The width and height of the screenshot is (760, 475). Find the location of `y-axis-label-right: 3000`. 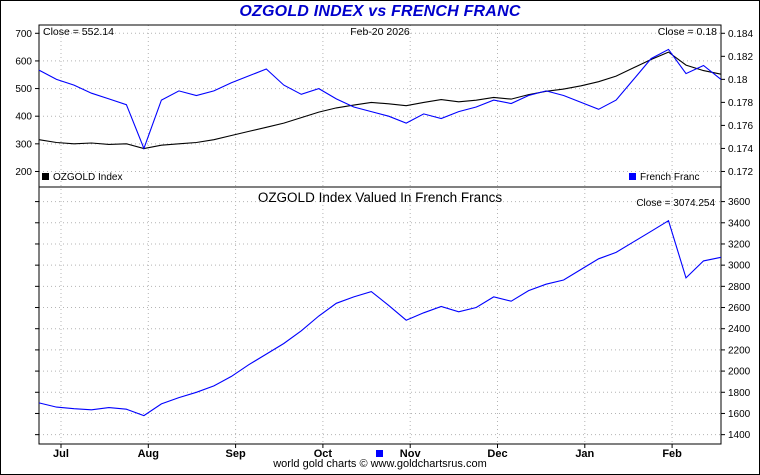

y-axis-label-right: 3000 is located at coordinates (739, 266).